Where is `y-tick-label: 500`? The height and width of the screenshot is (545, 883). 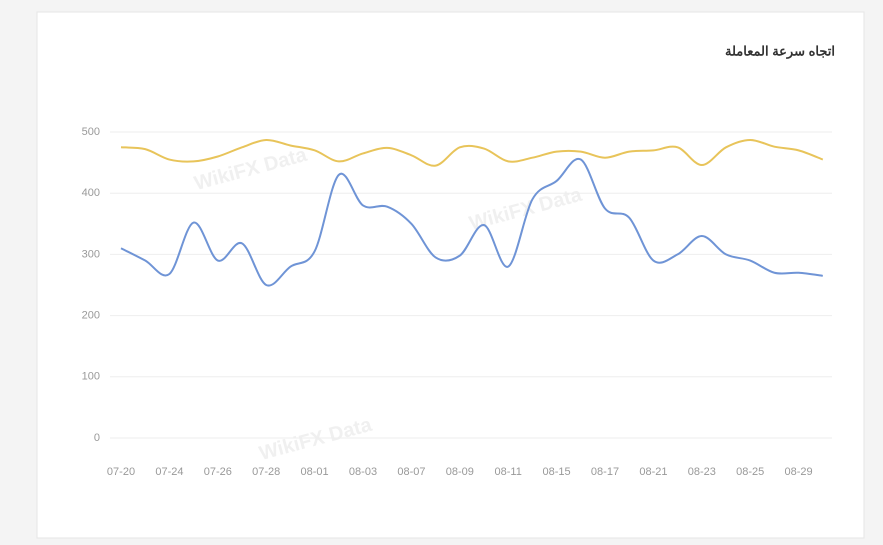
y-tick-label: 500 is located at coordinates (91, 132).